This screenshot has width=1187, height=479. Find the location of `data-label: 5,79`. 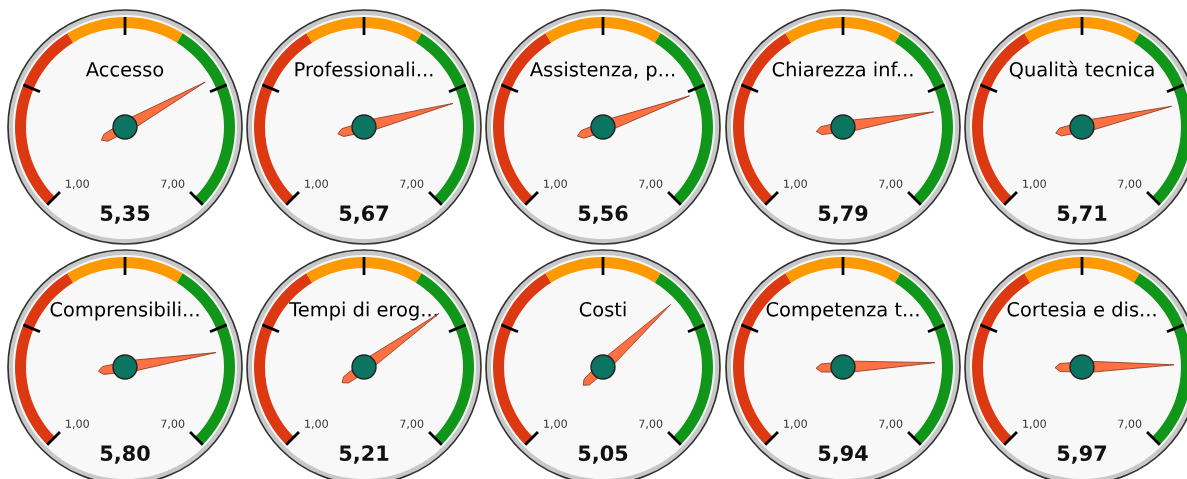

data-label: 5,79 is located at coordinates (843, 214).